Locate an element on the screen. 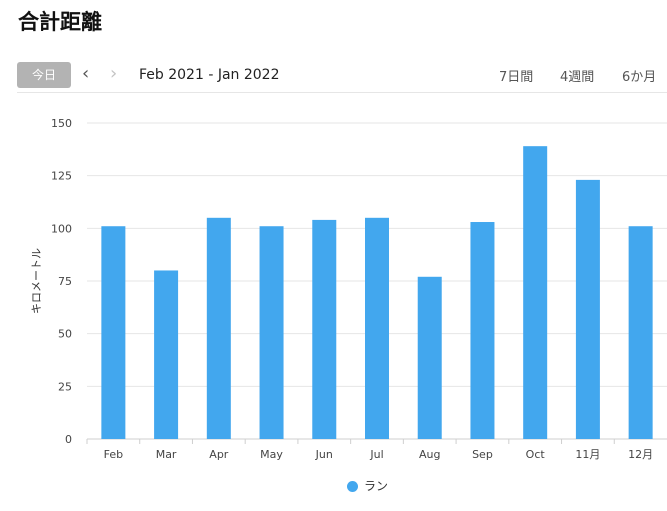  y-tick-label: 25 is located at coordinates (65, 386).